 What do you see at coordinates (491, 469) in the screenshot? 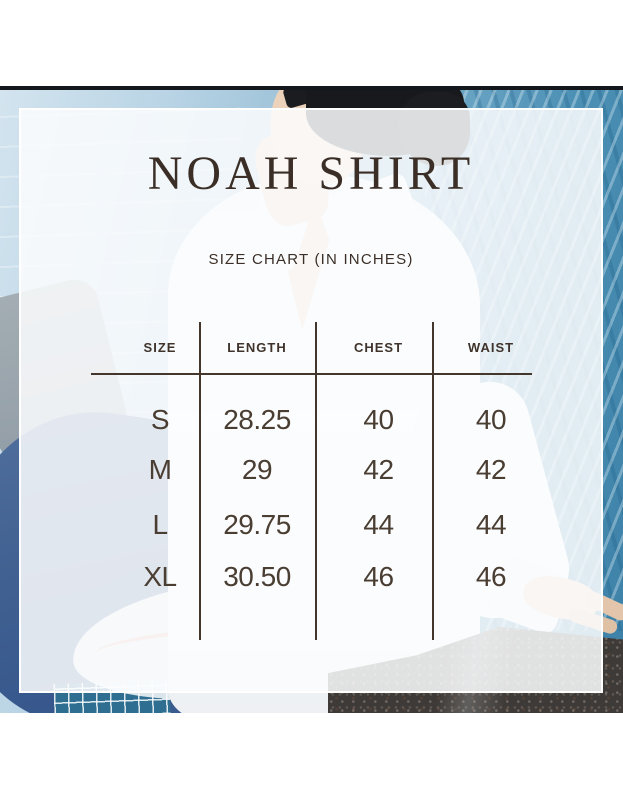
I see `cell-waist: 42` at bounding box center [491, 469].